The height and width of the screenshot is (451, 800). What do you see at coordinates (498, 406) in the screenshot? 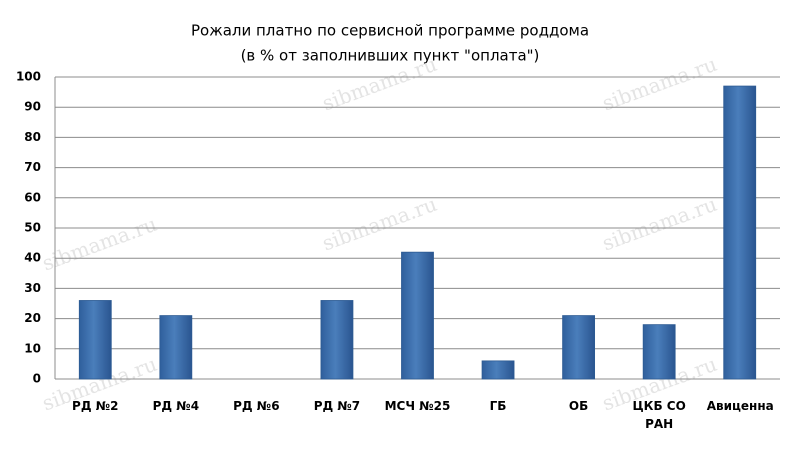
I see `x-tick-label: ГБ` at bounding box center [498, 406].